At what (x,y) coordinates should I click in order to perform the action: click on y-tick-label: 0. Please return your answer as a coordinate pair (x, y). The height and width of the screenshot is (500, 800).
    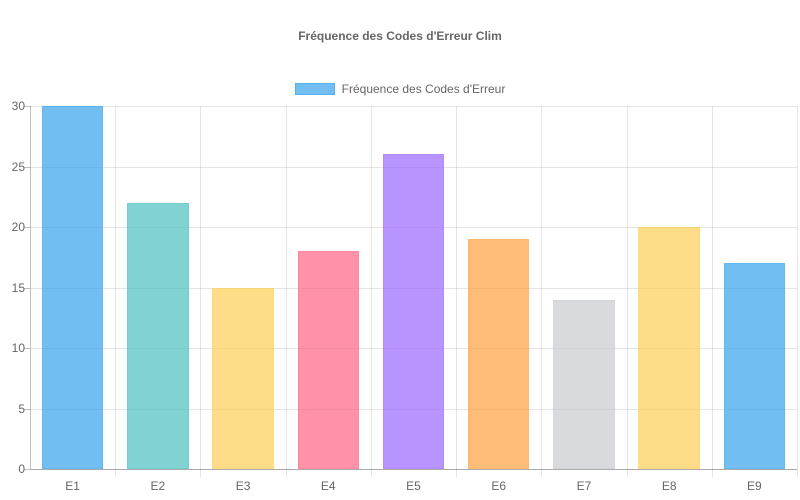
    Looking at the image, I should click on (21, 469).